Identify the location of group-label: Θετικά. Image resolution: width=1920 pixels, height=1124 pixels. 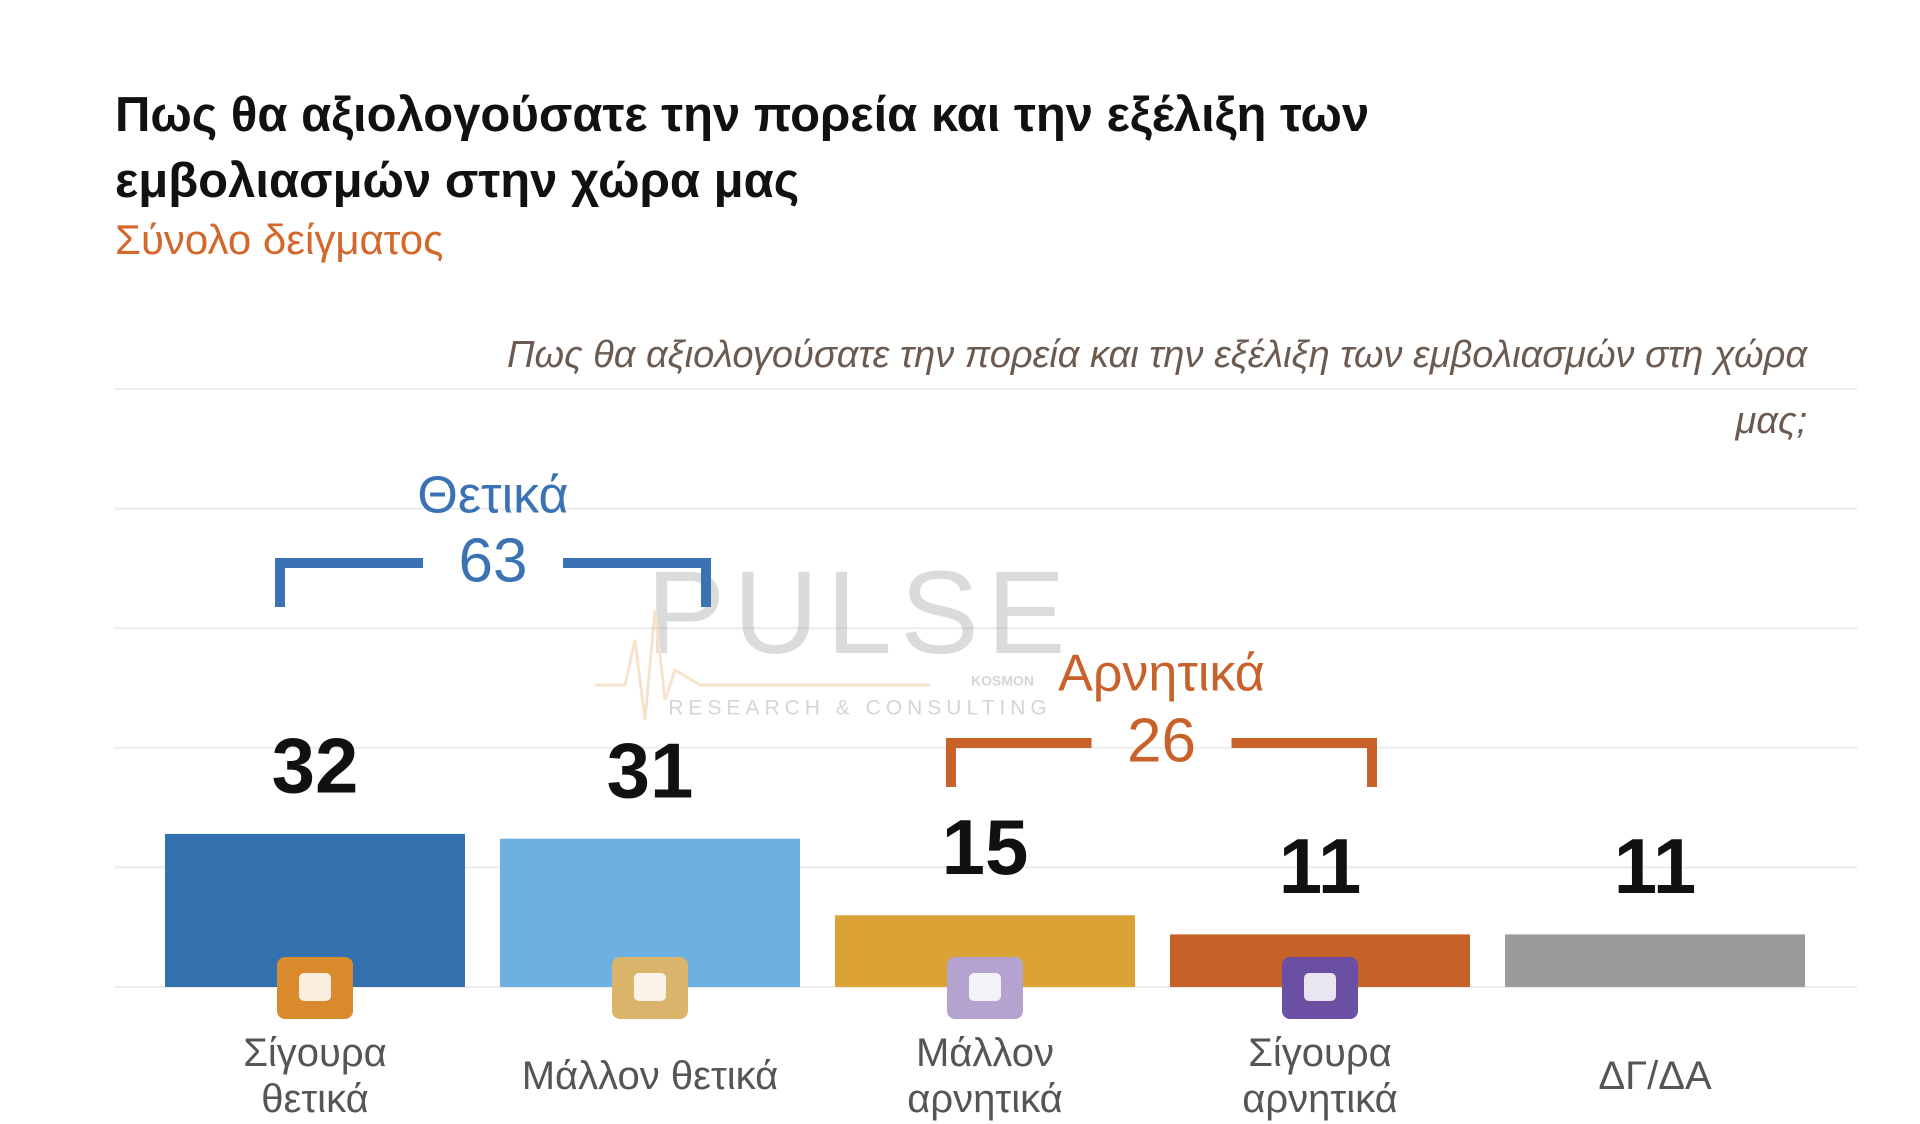
(492, 496).